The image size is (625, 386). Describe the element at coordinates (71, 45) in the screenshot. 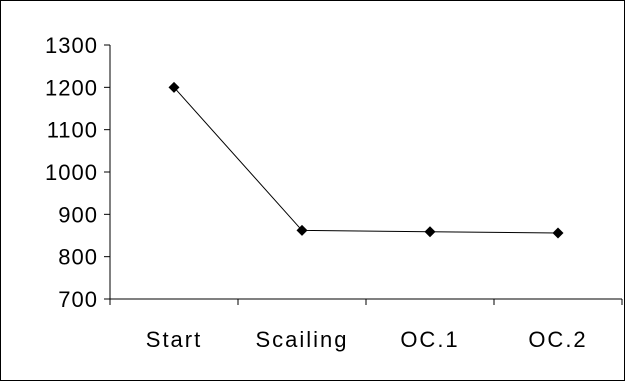

I see `y-tick-label: 1300` at that location.